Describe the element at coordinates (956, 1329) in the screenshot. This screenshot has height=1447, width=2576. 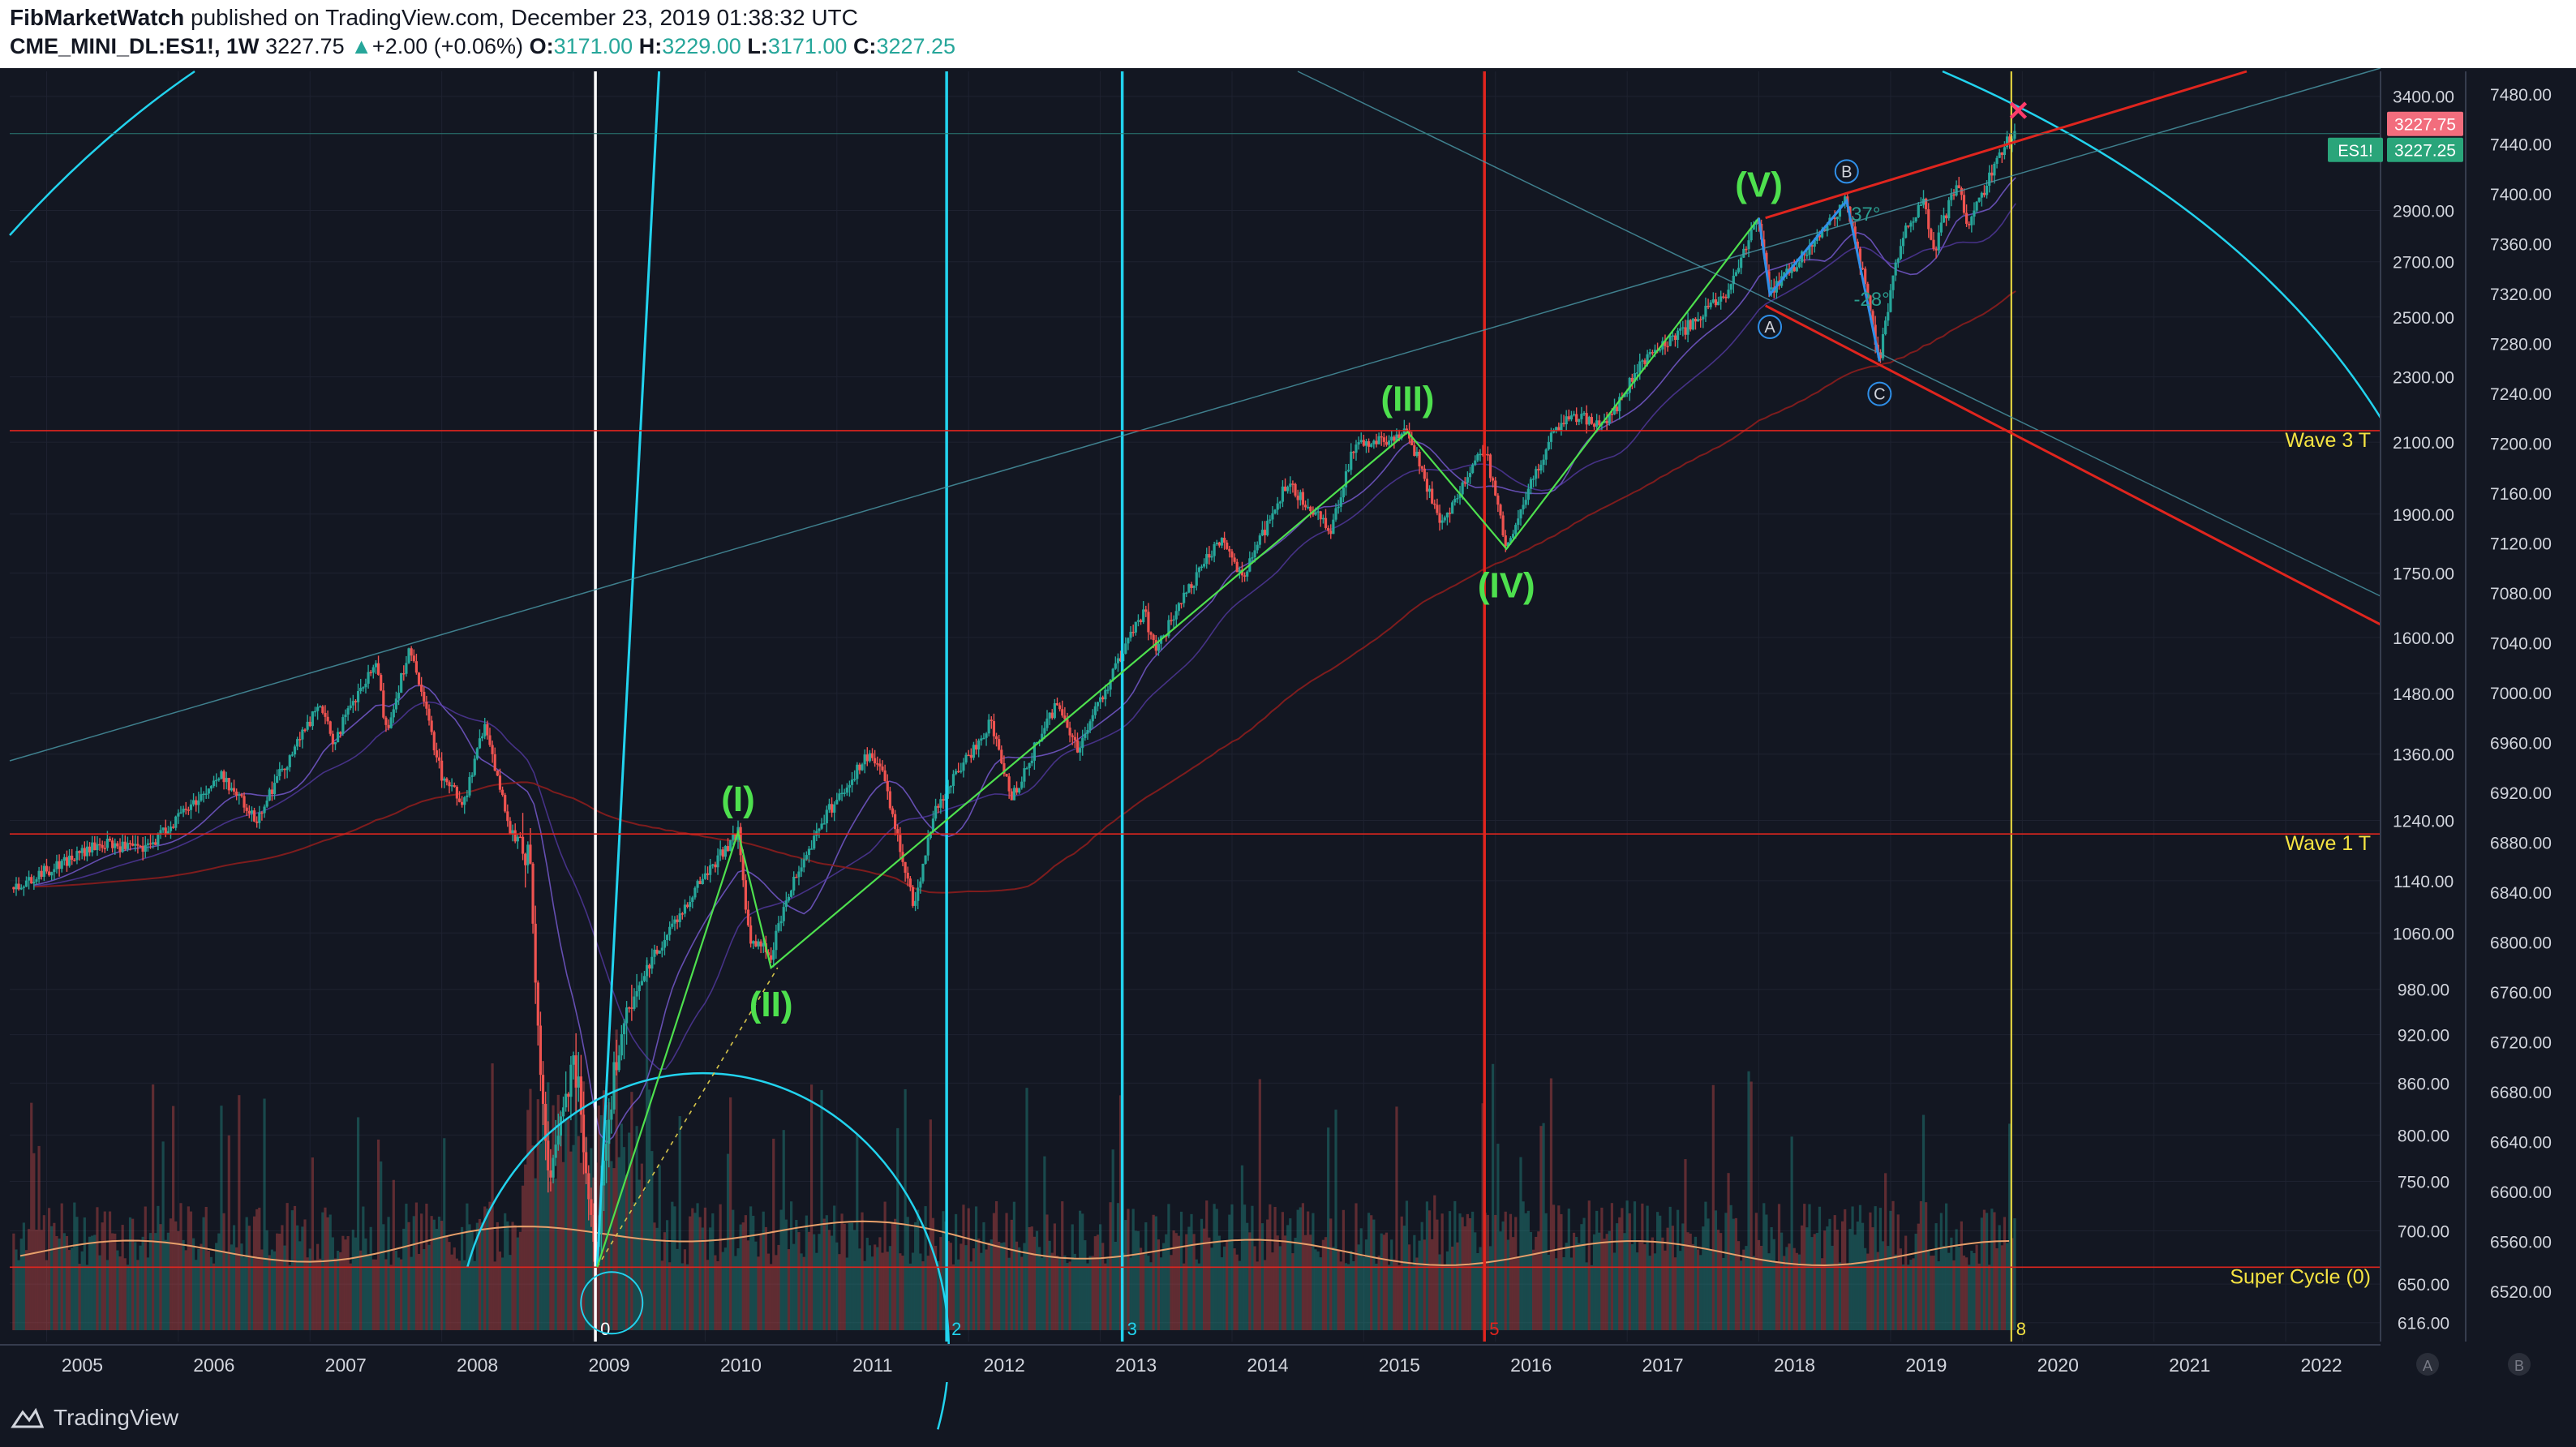
I see `cycle-label-2: 2` at that location.